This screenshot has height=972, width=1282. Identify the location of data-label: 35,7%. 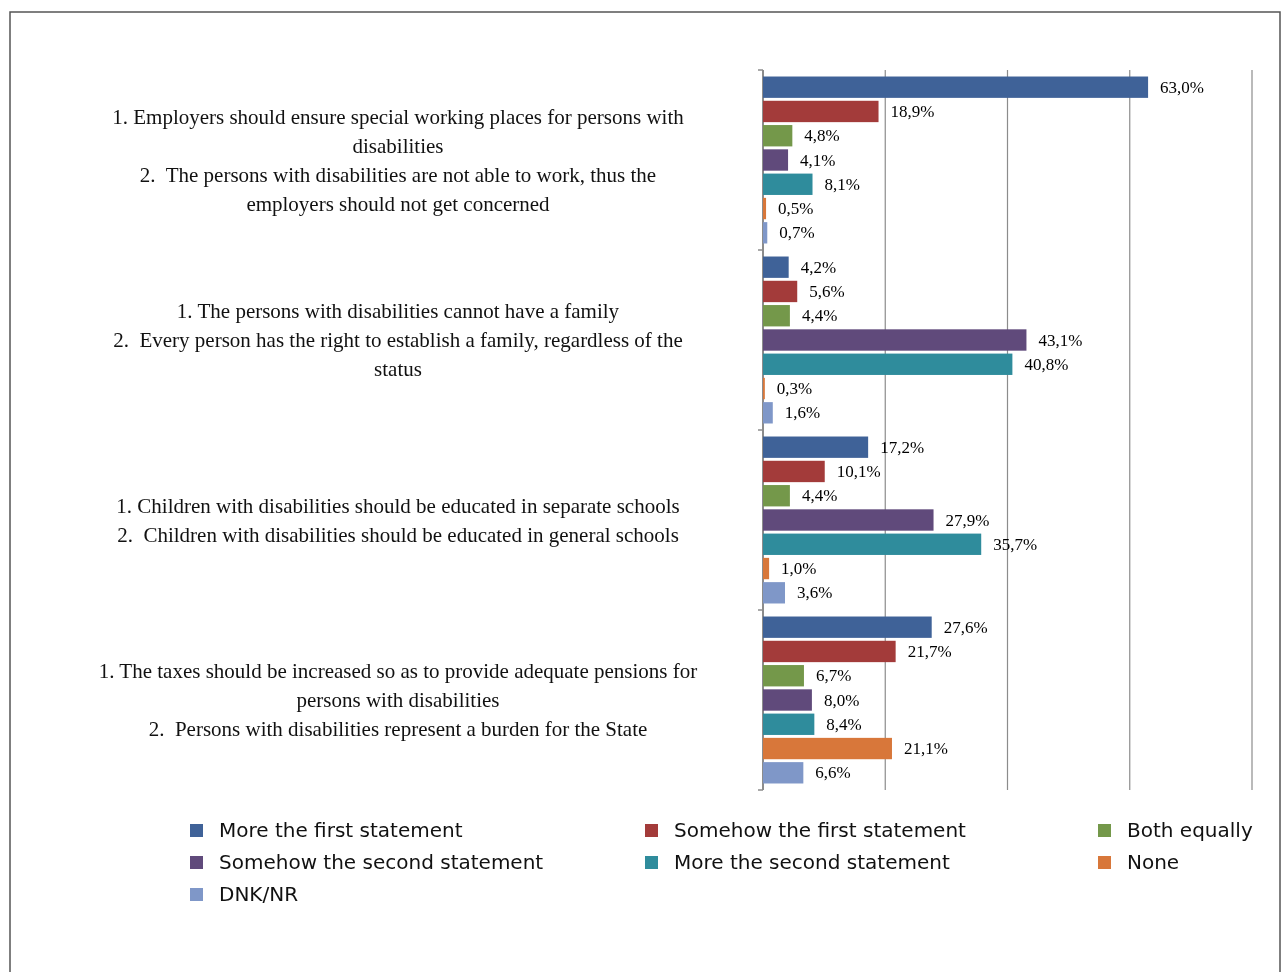
(1015, 544).